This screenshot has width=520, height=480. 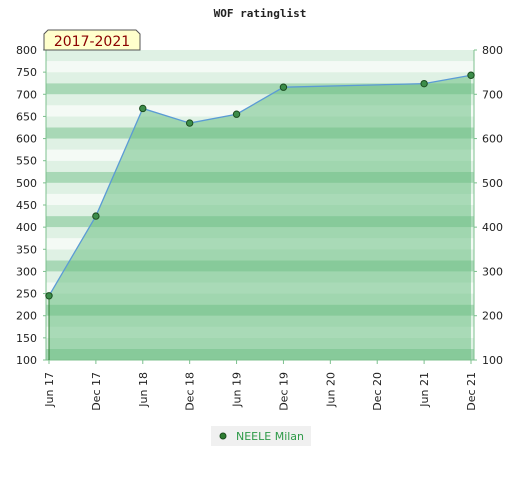 I want to click on chart-title: WOF ratinglist, so click(x=260, y=13).